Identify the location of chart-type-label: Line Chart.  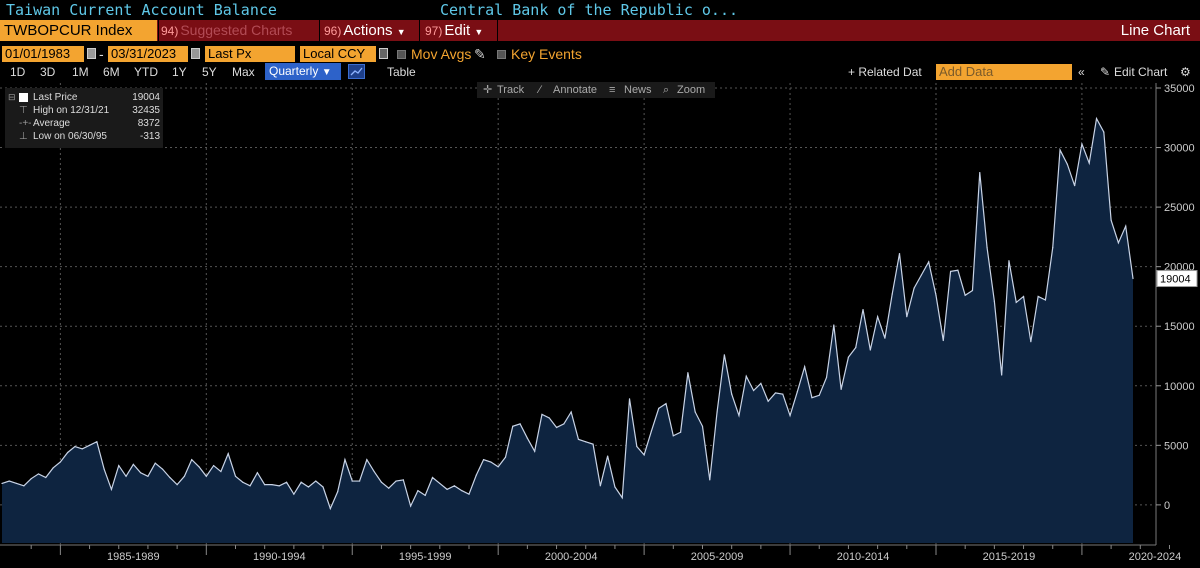
(1155, 30).